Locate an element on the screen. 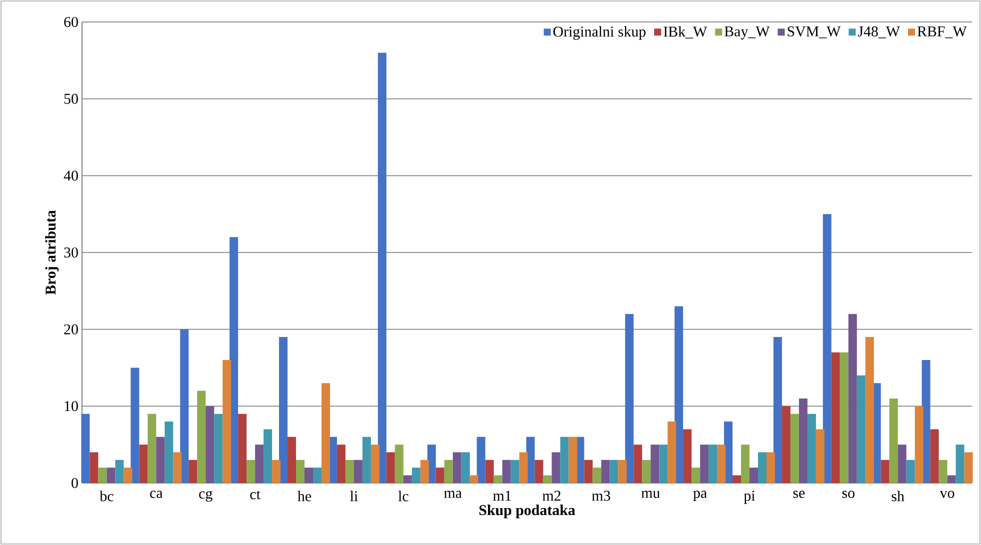 The height and width of the screenshot is (545, 981). x-tick-label: m3 is located at coordinates (601, 495).